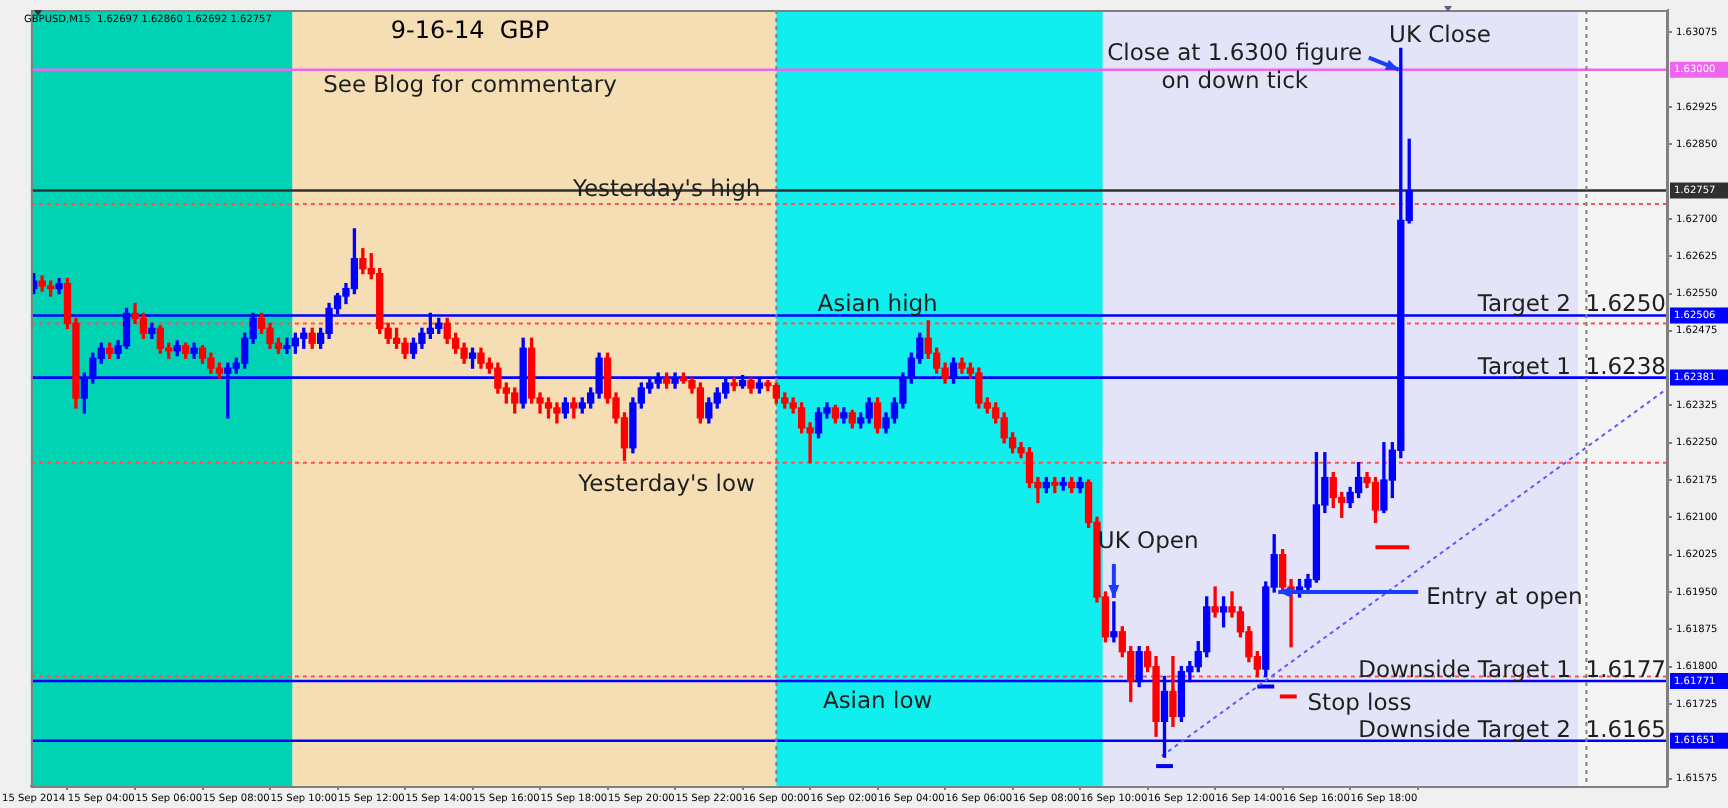 This screenshot has width=1728, height=808. I want to click on annotation: Stop loss, so click(1359, 702).